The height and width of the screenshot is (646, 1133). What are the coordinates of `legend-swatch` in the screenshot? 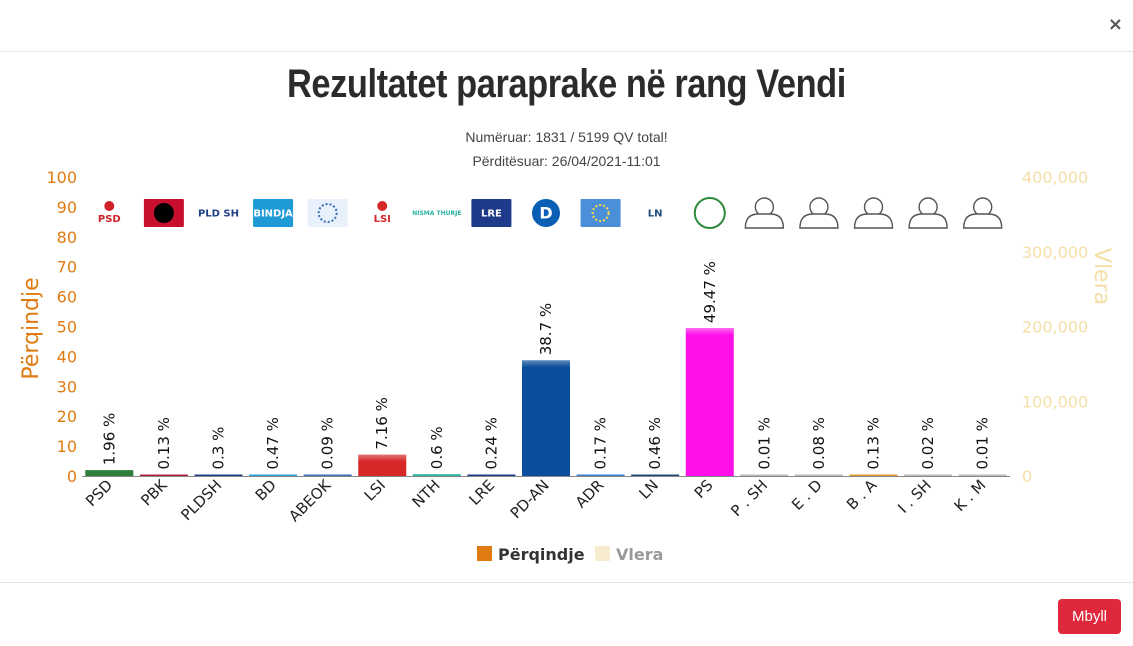 It's located at (602, 553).